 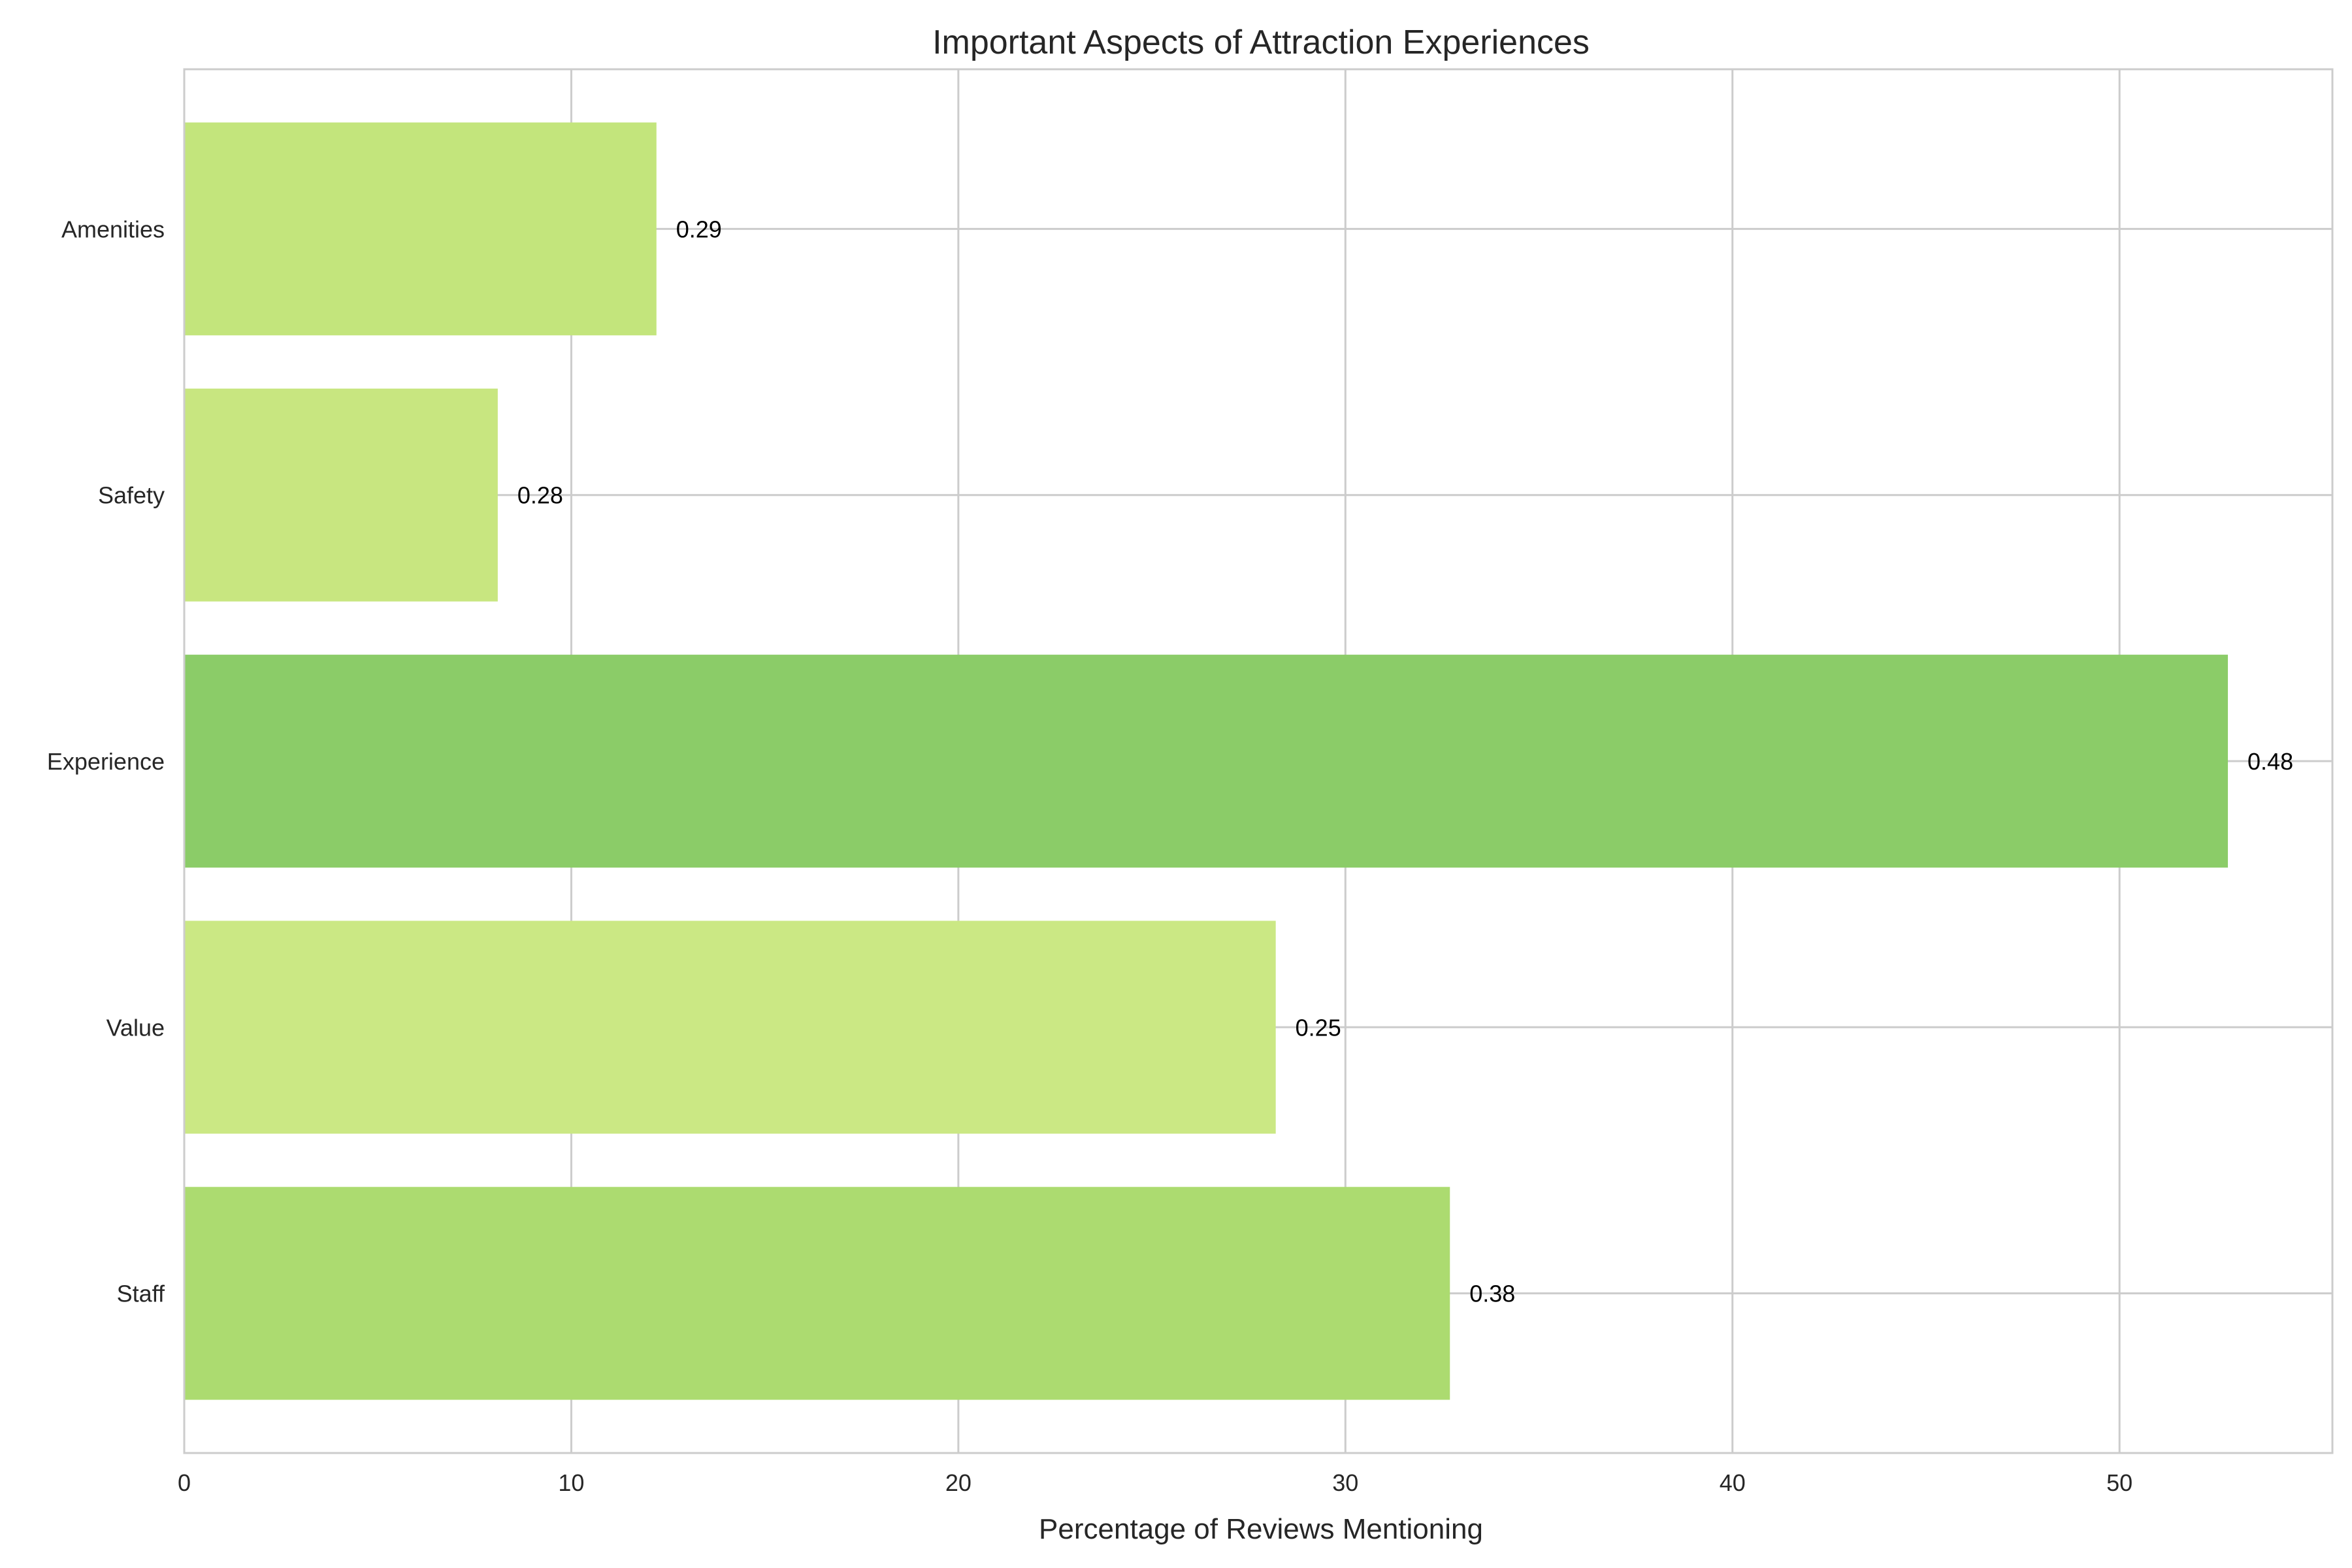 What do you see at coordinates (1492, 1294) in the screenshot?
I see `data-label-staff: 0.38` at bounding box center [1492, 1294].